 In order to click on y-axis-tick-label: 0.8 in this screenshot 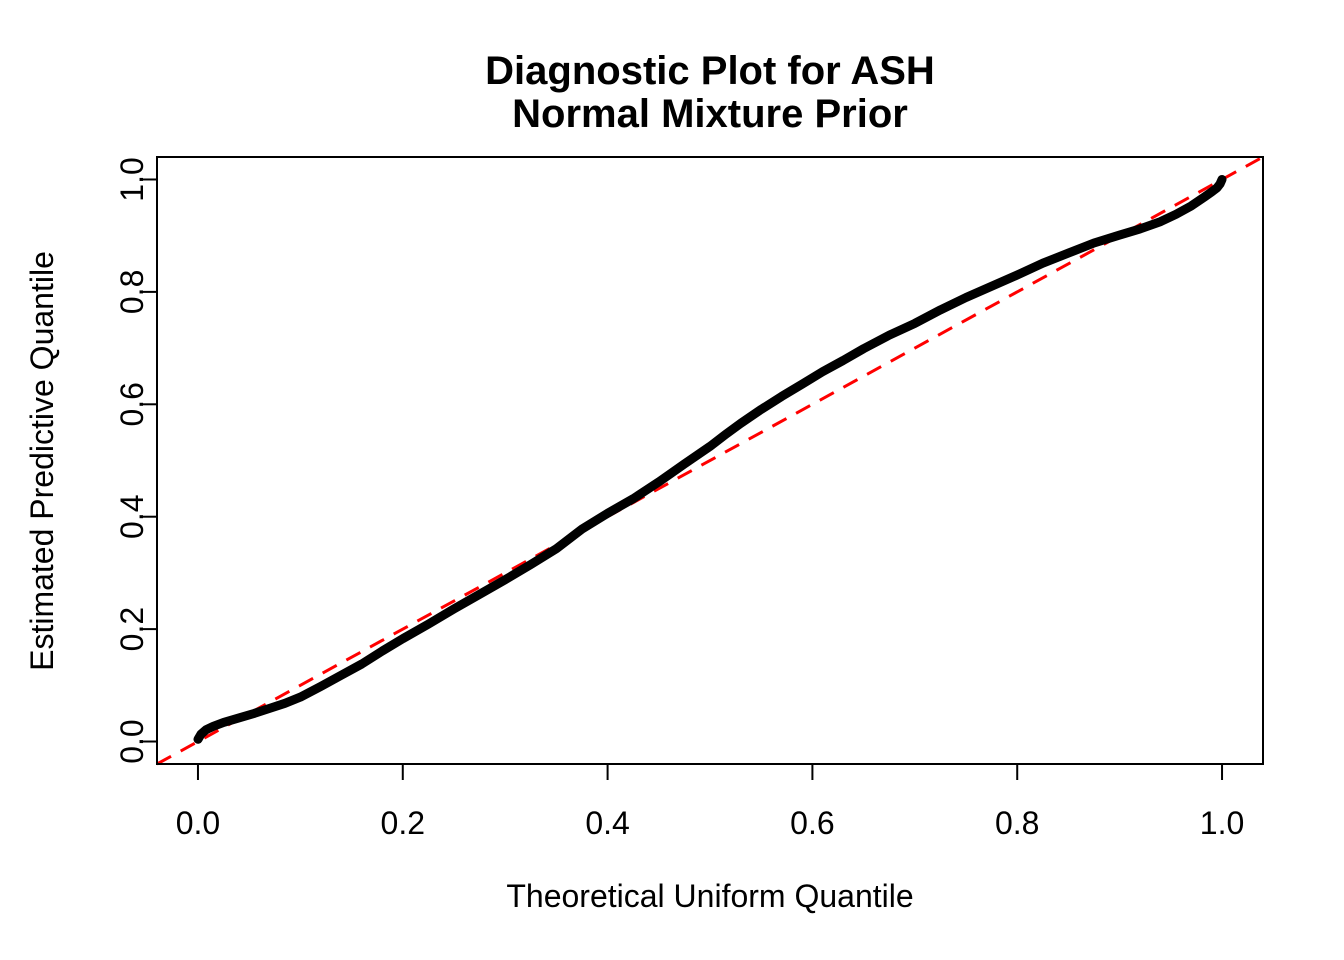, I will do `click(132, 292)`.